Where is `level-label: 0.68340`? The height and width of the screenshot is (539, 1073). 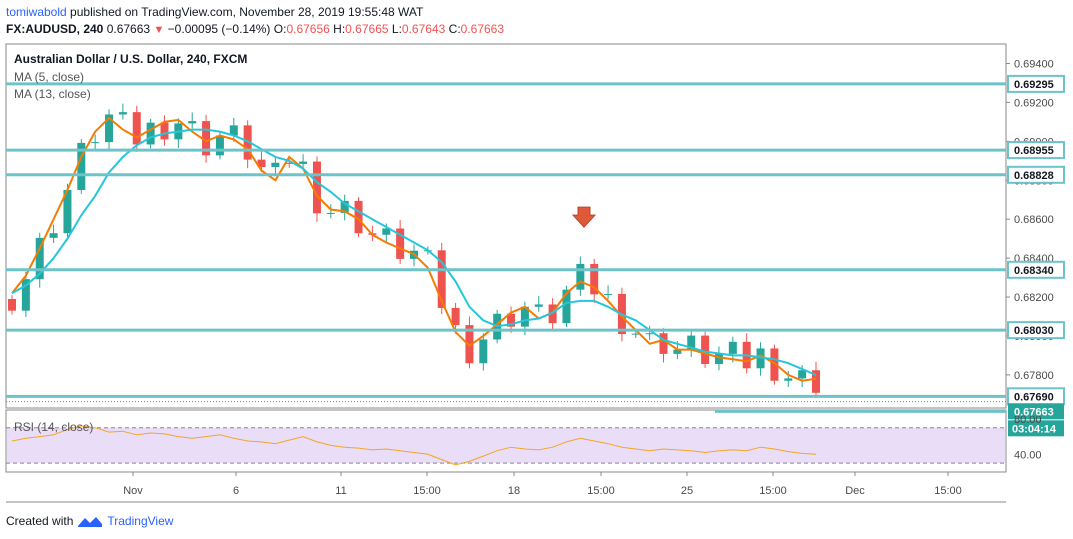 level-label: 0.68340 is located at coordinates (1034, 271).